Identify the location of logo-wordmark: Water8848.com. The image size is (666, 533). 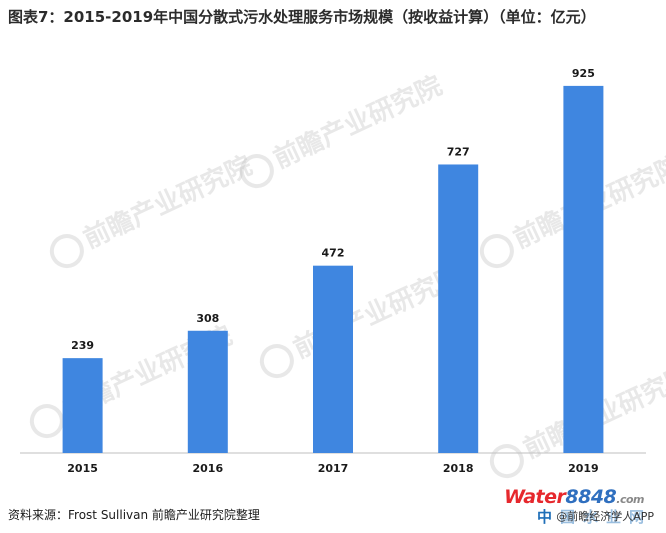
(574, 497).